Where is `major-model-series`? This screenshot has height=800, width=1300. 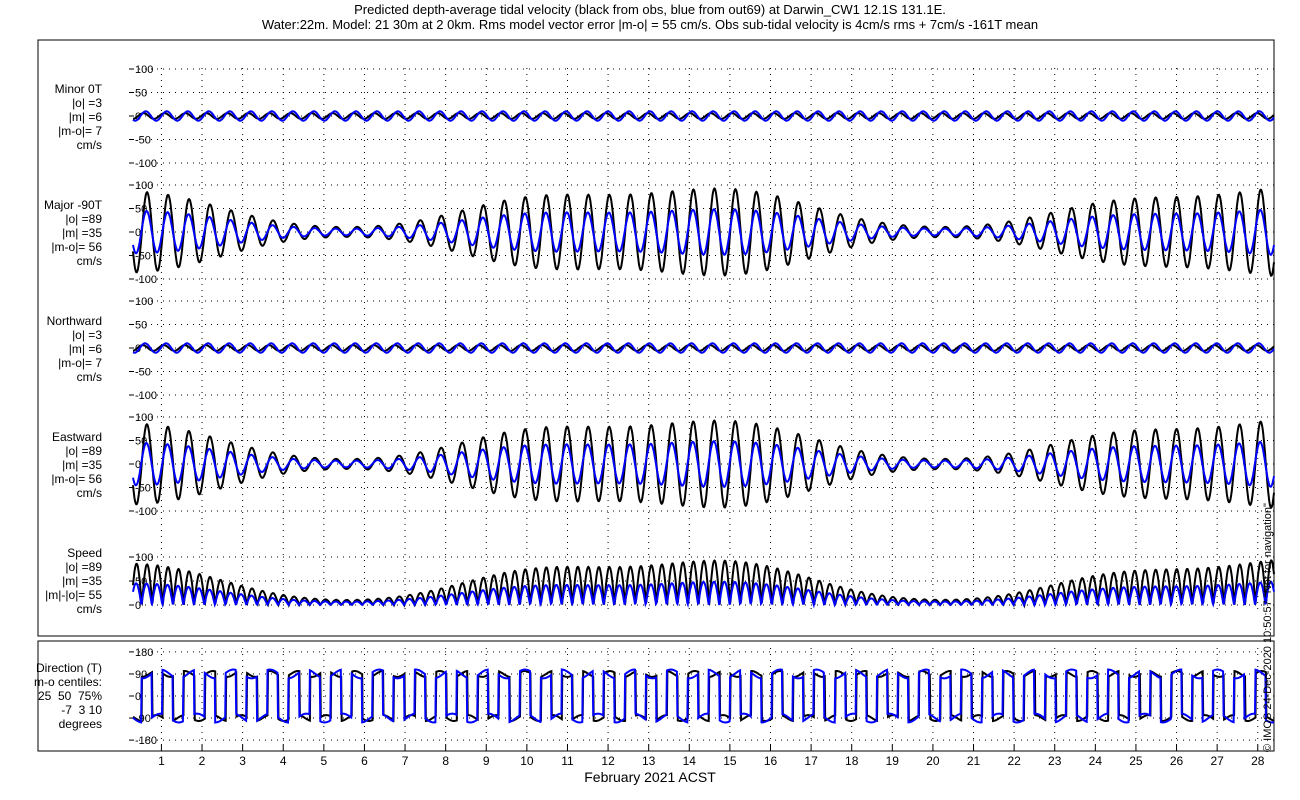
major-model-series is located at coordinates (703, 232).